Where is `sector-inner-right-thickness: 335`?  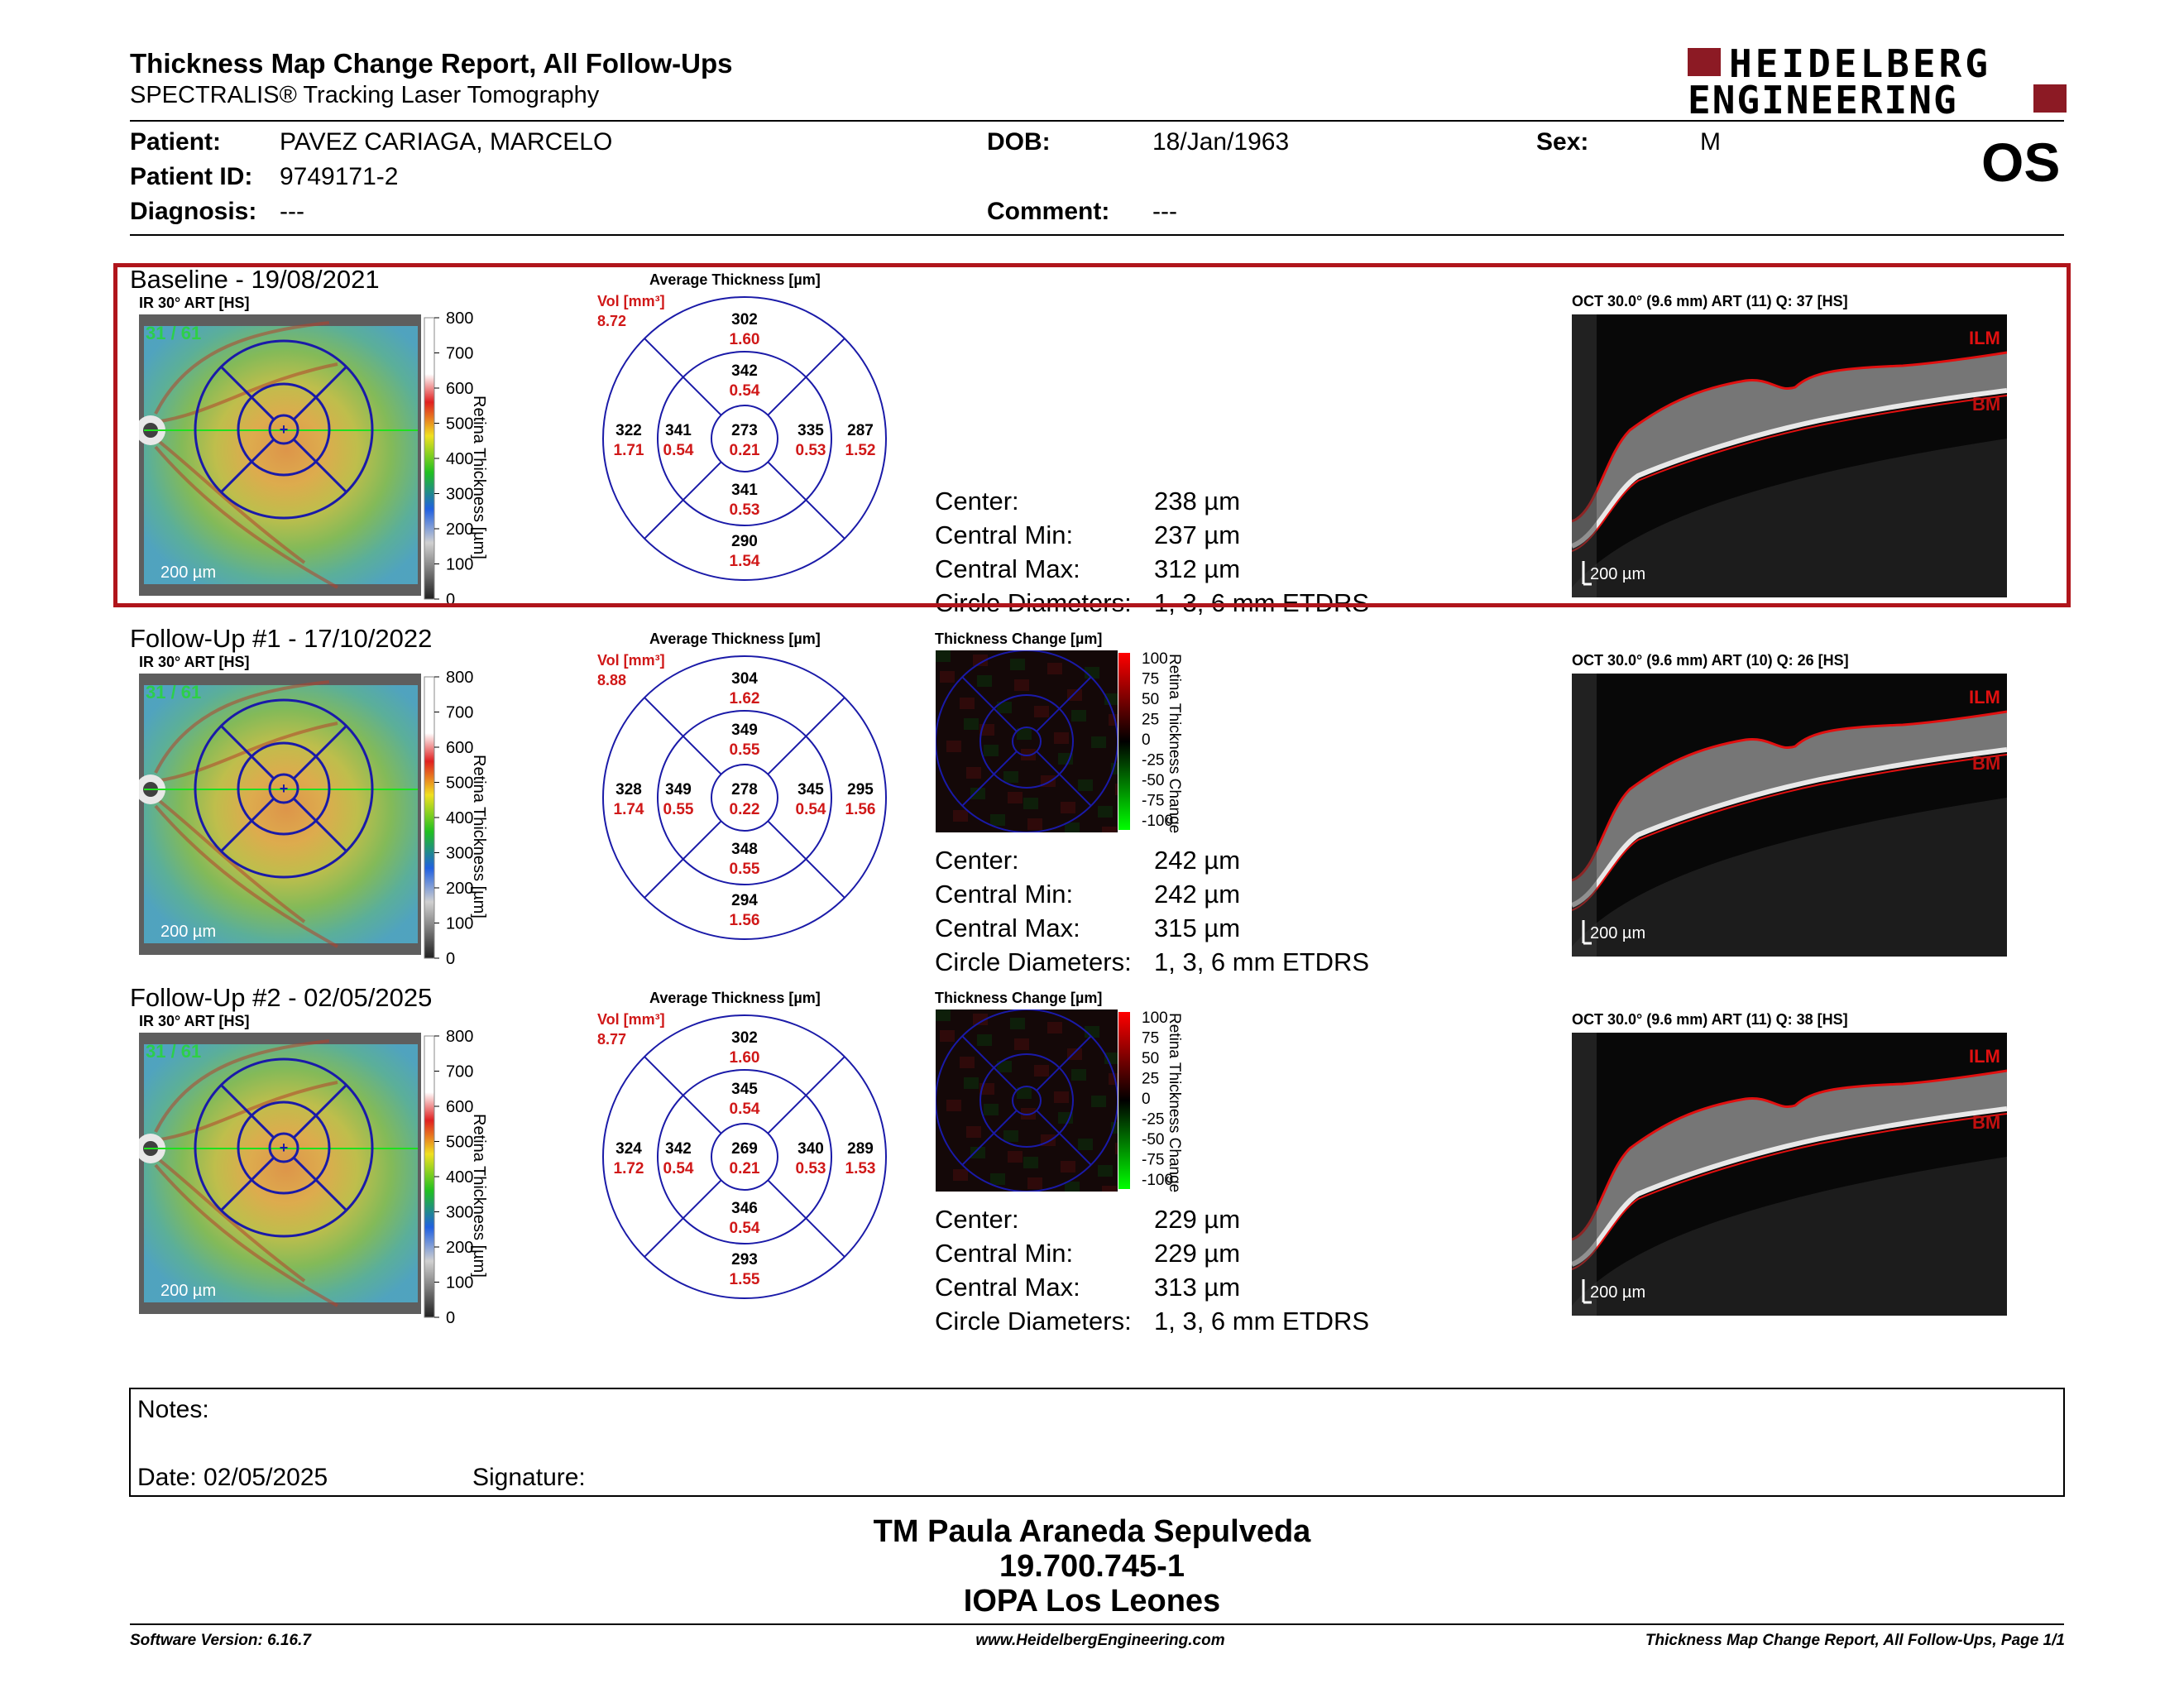
sector-inner-right-thickness: 335 is located at coordinates (810, 430).